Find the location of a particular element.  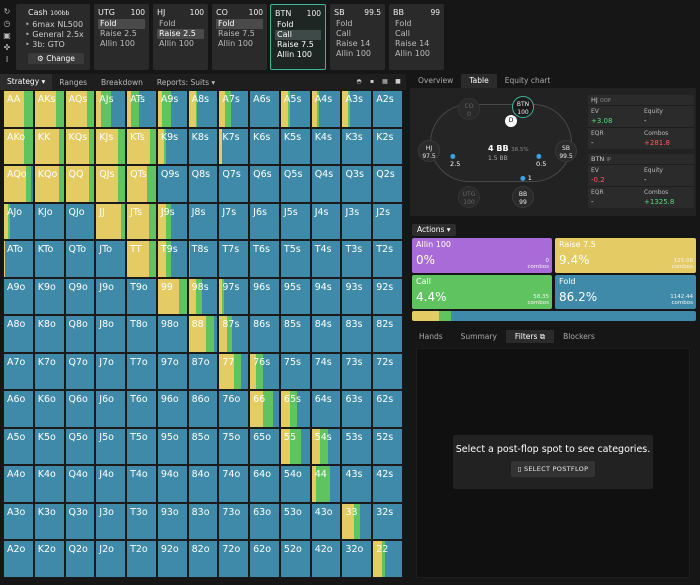

hand-cell: TT is located at coordinates (141, 259).